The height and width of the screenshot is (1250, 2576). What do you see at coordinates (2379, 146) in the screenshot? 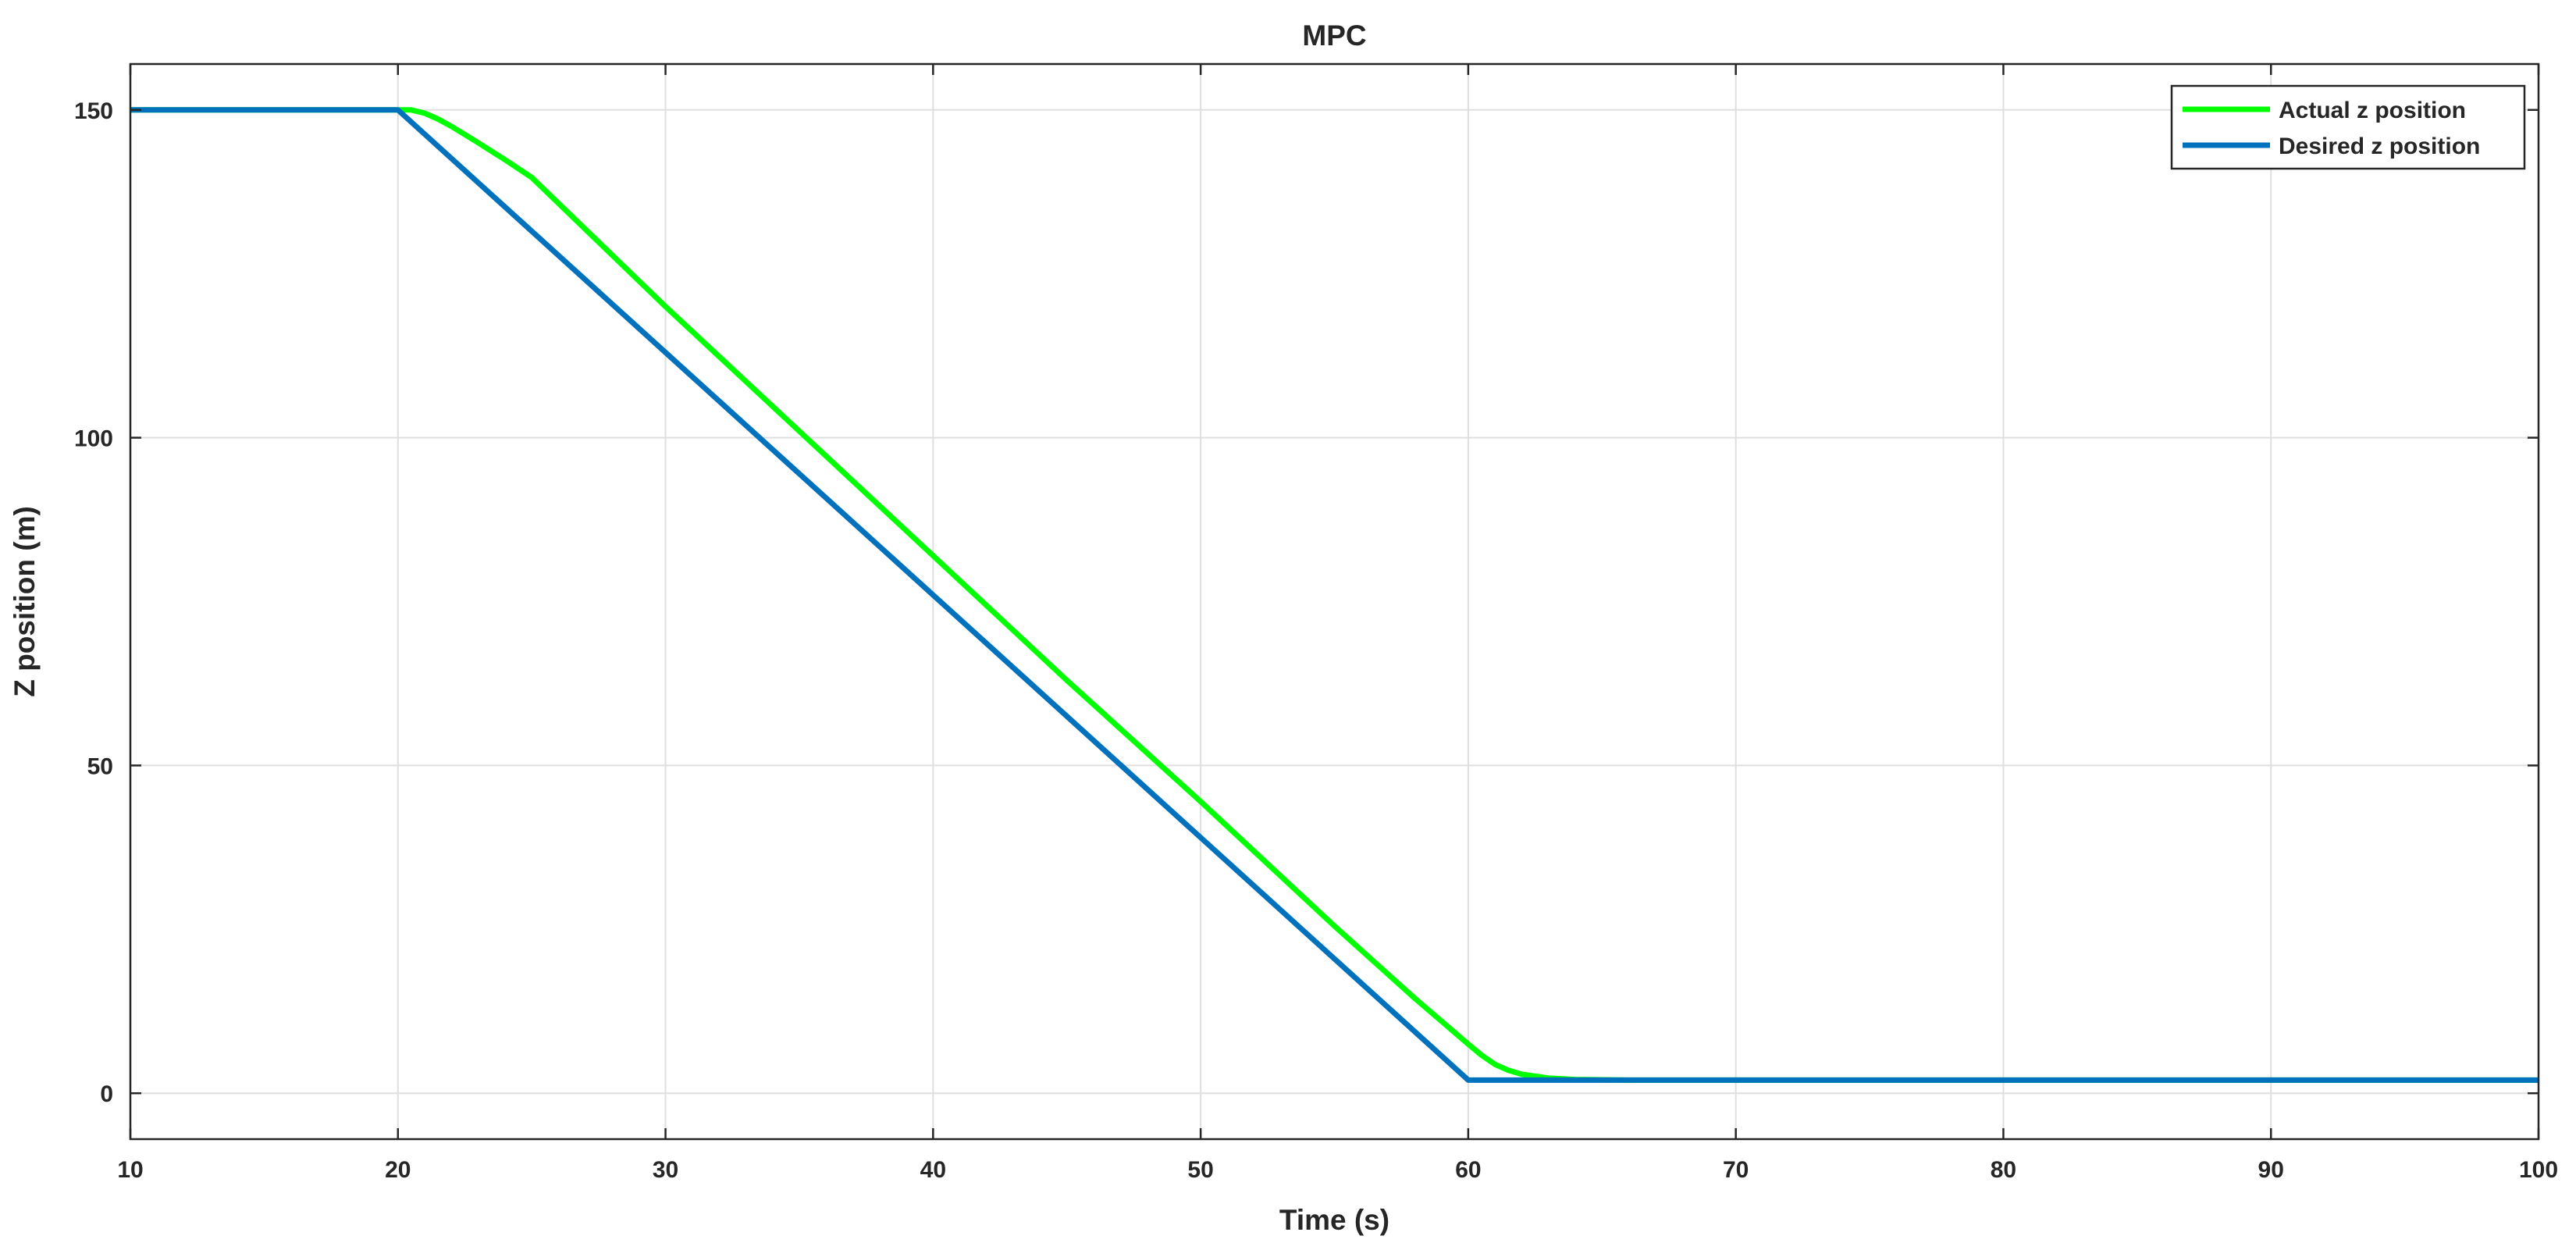
I see `legend-label-2: Desired z position` at bounding box center [2379, 146].